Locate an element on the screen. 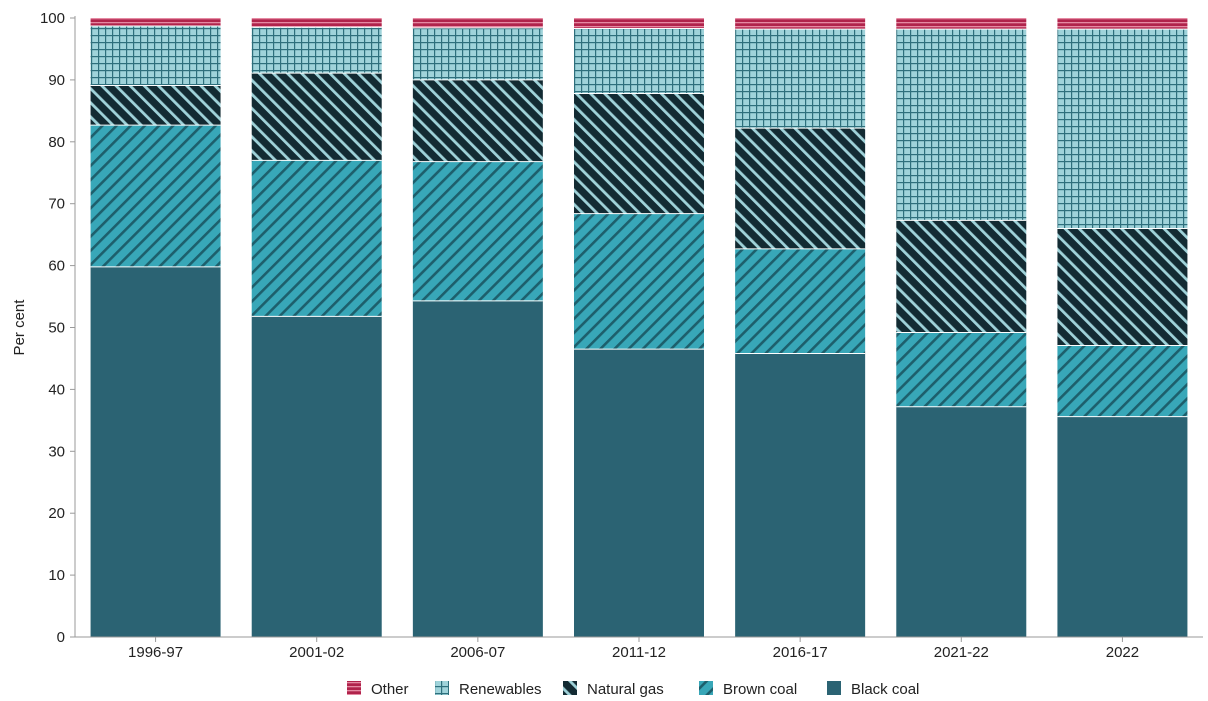 Image resolution: width=1208 pixels, height=701 pixels. y-tick-label: 10 is located at coordinates (56, 575).